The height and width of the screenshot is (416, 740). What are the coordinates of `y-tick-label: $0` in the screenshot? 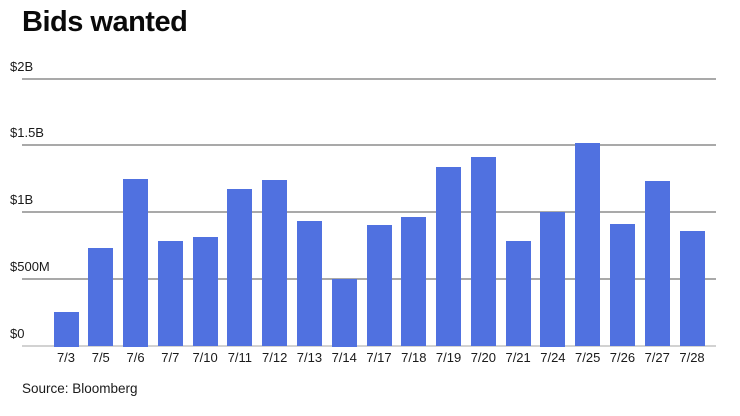 It's located at (17, 333).